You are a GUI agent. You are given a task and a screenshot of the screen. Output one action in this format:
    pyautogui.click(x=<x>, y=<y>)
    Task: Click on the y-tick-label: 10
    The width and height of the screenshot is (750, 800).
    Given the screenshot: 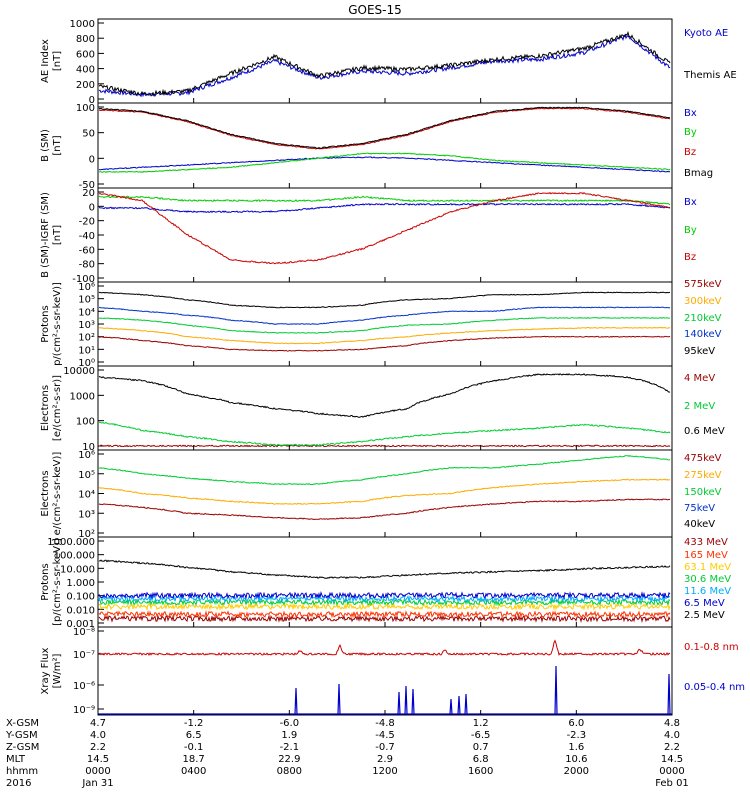 What is the action you would take?
    pyautogui.click(x=88, y=447)
    